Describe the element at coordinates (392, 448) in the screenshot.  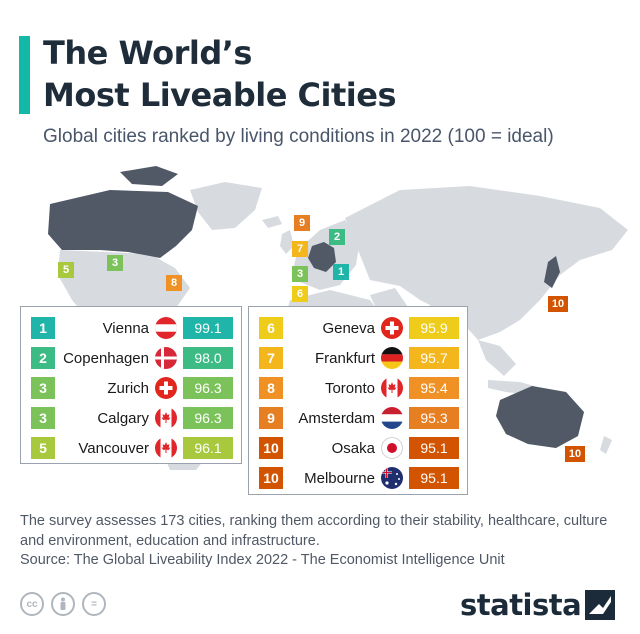
I see `japan-flag-icon` at that location.